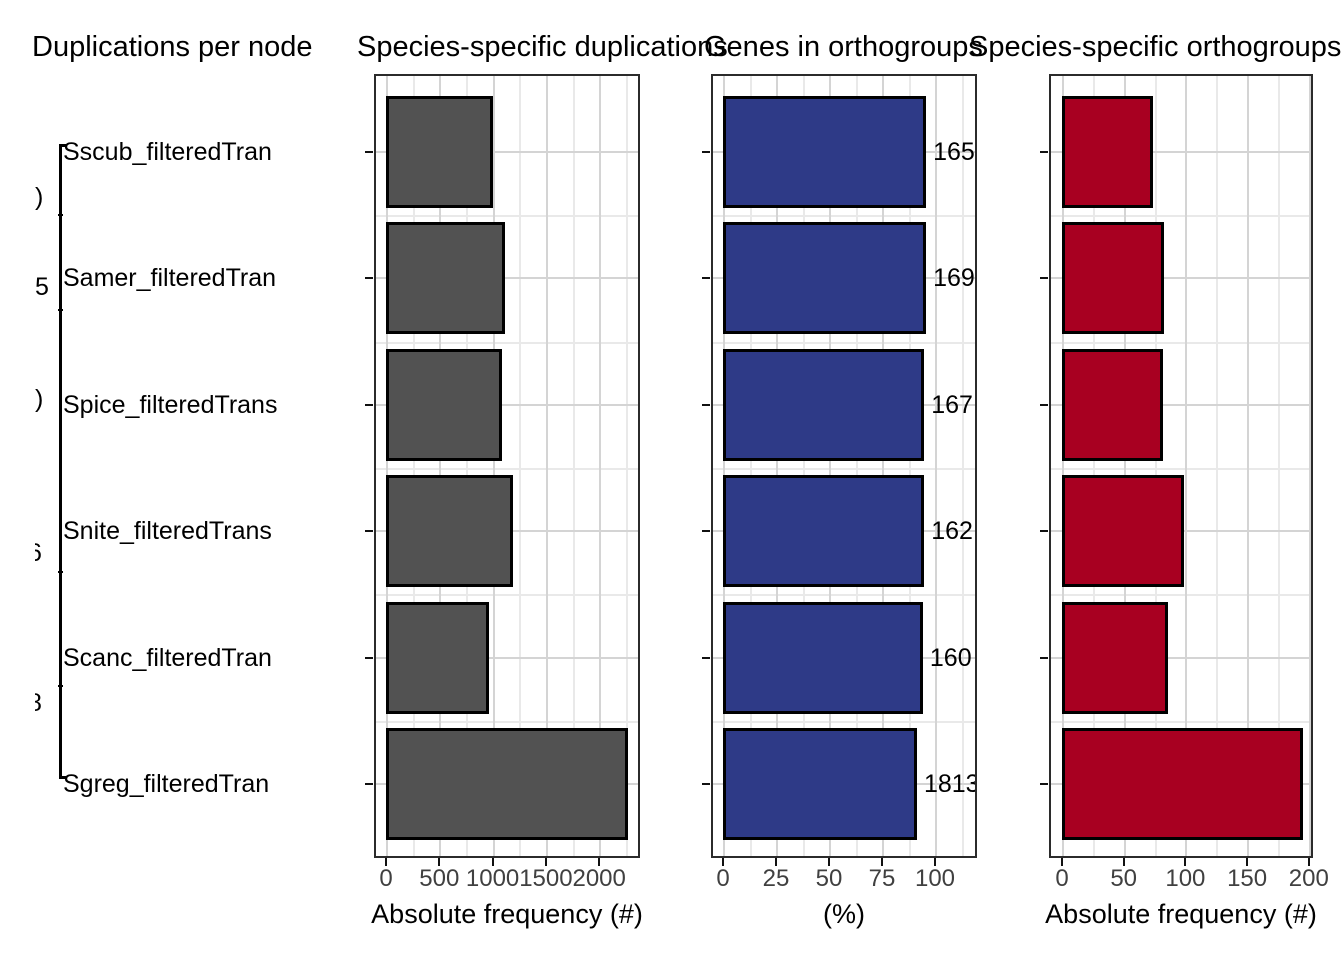 This screenshot has width=1344, height=960. Describe the element at coordinates (41, 703) in the screenshot. I see `node-label-fragment: 8` at that location.